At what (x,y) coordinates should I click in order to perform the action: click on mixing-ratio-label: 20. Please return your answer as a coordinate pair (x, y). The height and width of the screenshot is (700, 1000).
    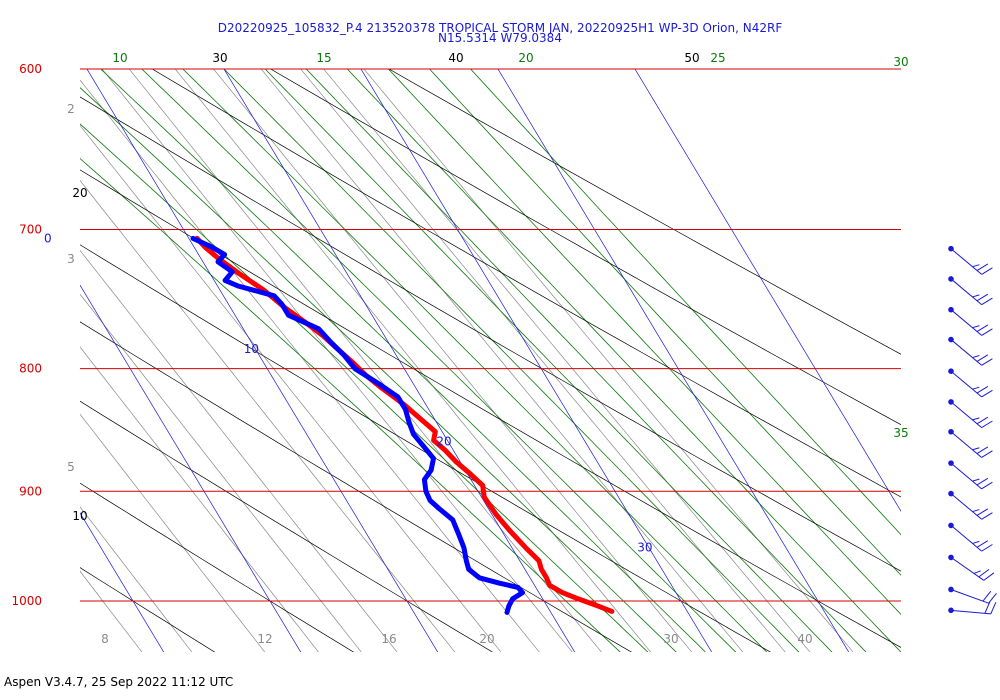
    Looking at the image, I should click on (486, 639).